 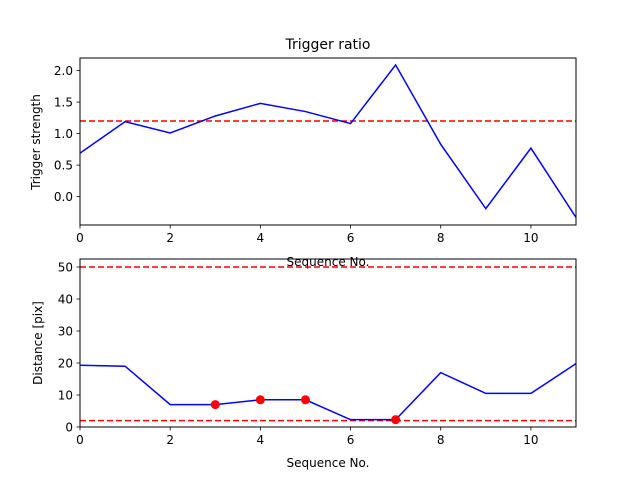 I want to click on y-tick-label: 0.5, so click(x=63, y=166).